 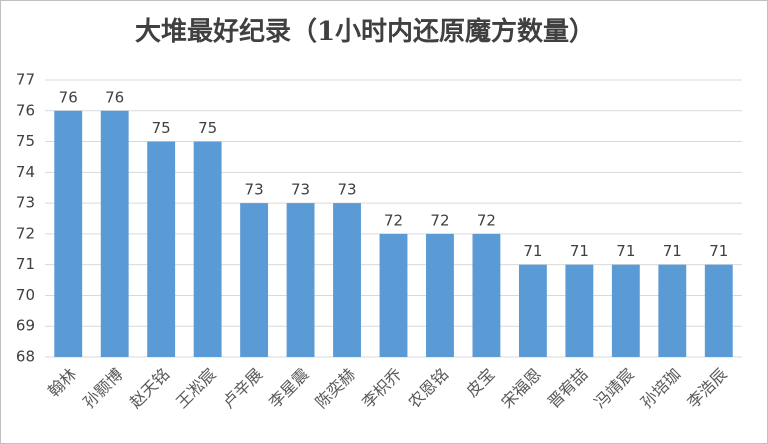 What do you see at coordinates (25, 172) in the screenshot?
I see `y-tick-label: 74` at bounding box center [25, 172].